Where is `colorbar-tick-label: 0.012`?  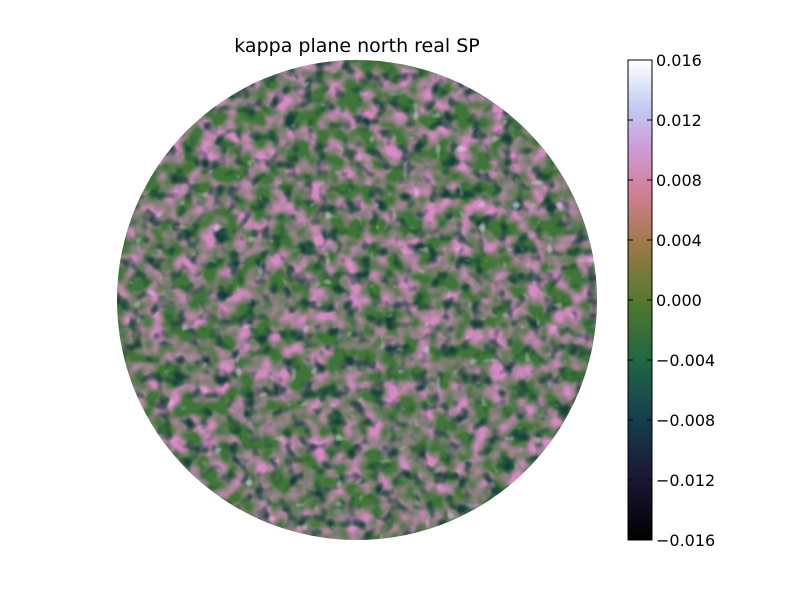
colorbar-tick-label: 0.012 is located at coordinates (679, 120).